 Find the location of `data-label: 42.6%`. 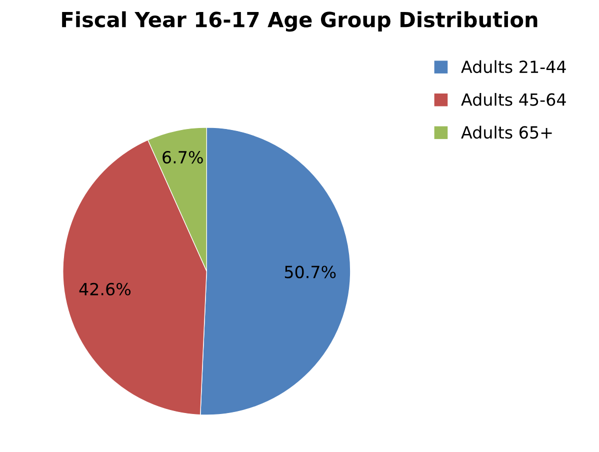

data-label: 42.6% is located at coordinates (105, 289).